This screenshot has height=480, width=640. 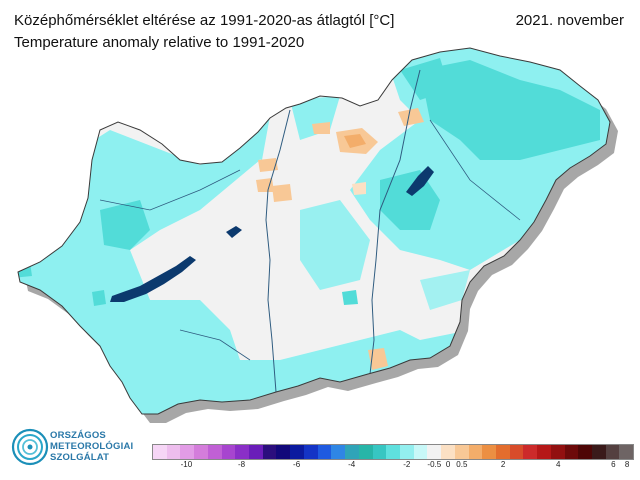 I want to click on legend-tick-label: 6, so click(x=613, y=464).